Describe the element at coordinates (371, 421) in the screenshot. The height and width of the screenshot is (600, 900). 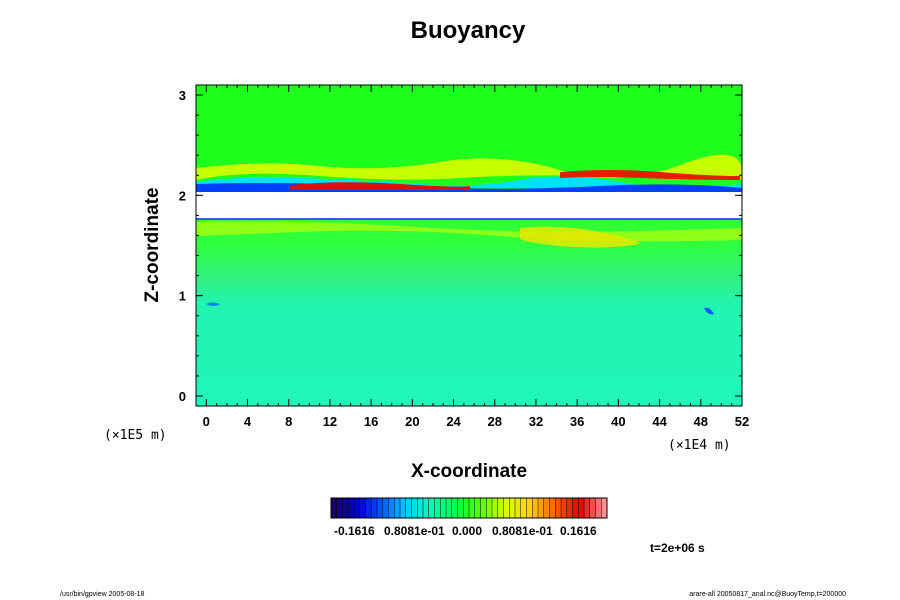
I see `x-tick-label: 16` at that location.